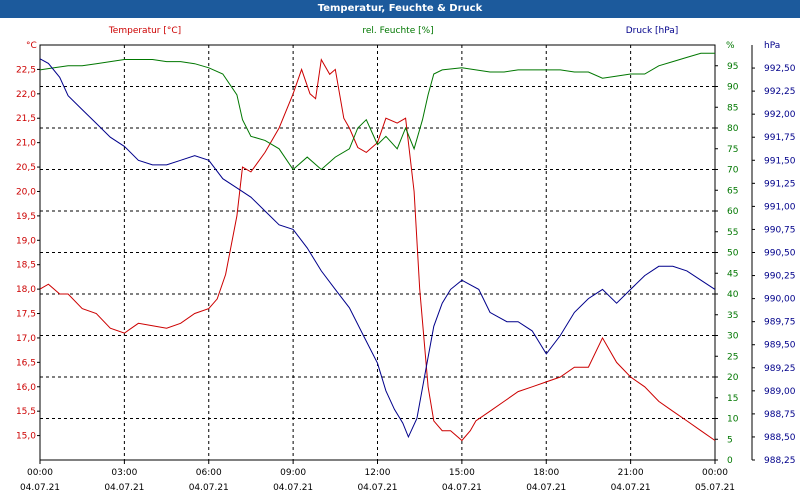 The width and height of the screenshot is (800, 500). Describe the element at coordinates (780, 346) in the screenshot. I see `pressure-tick-label: 989,50` at that location.